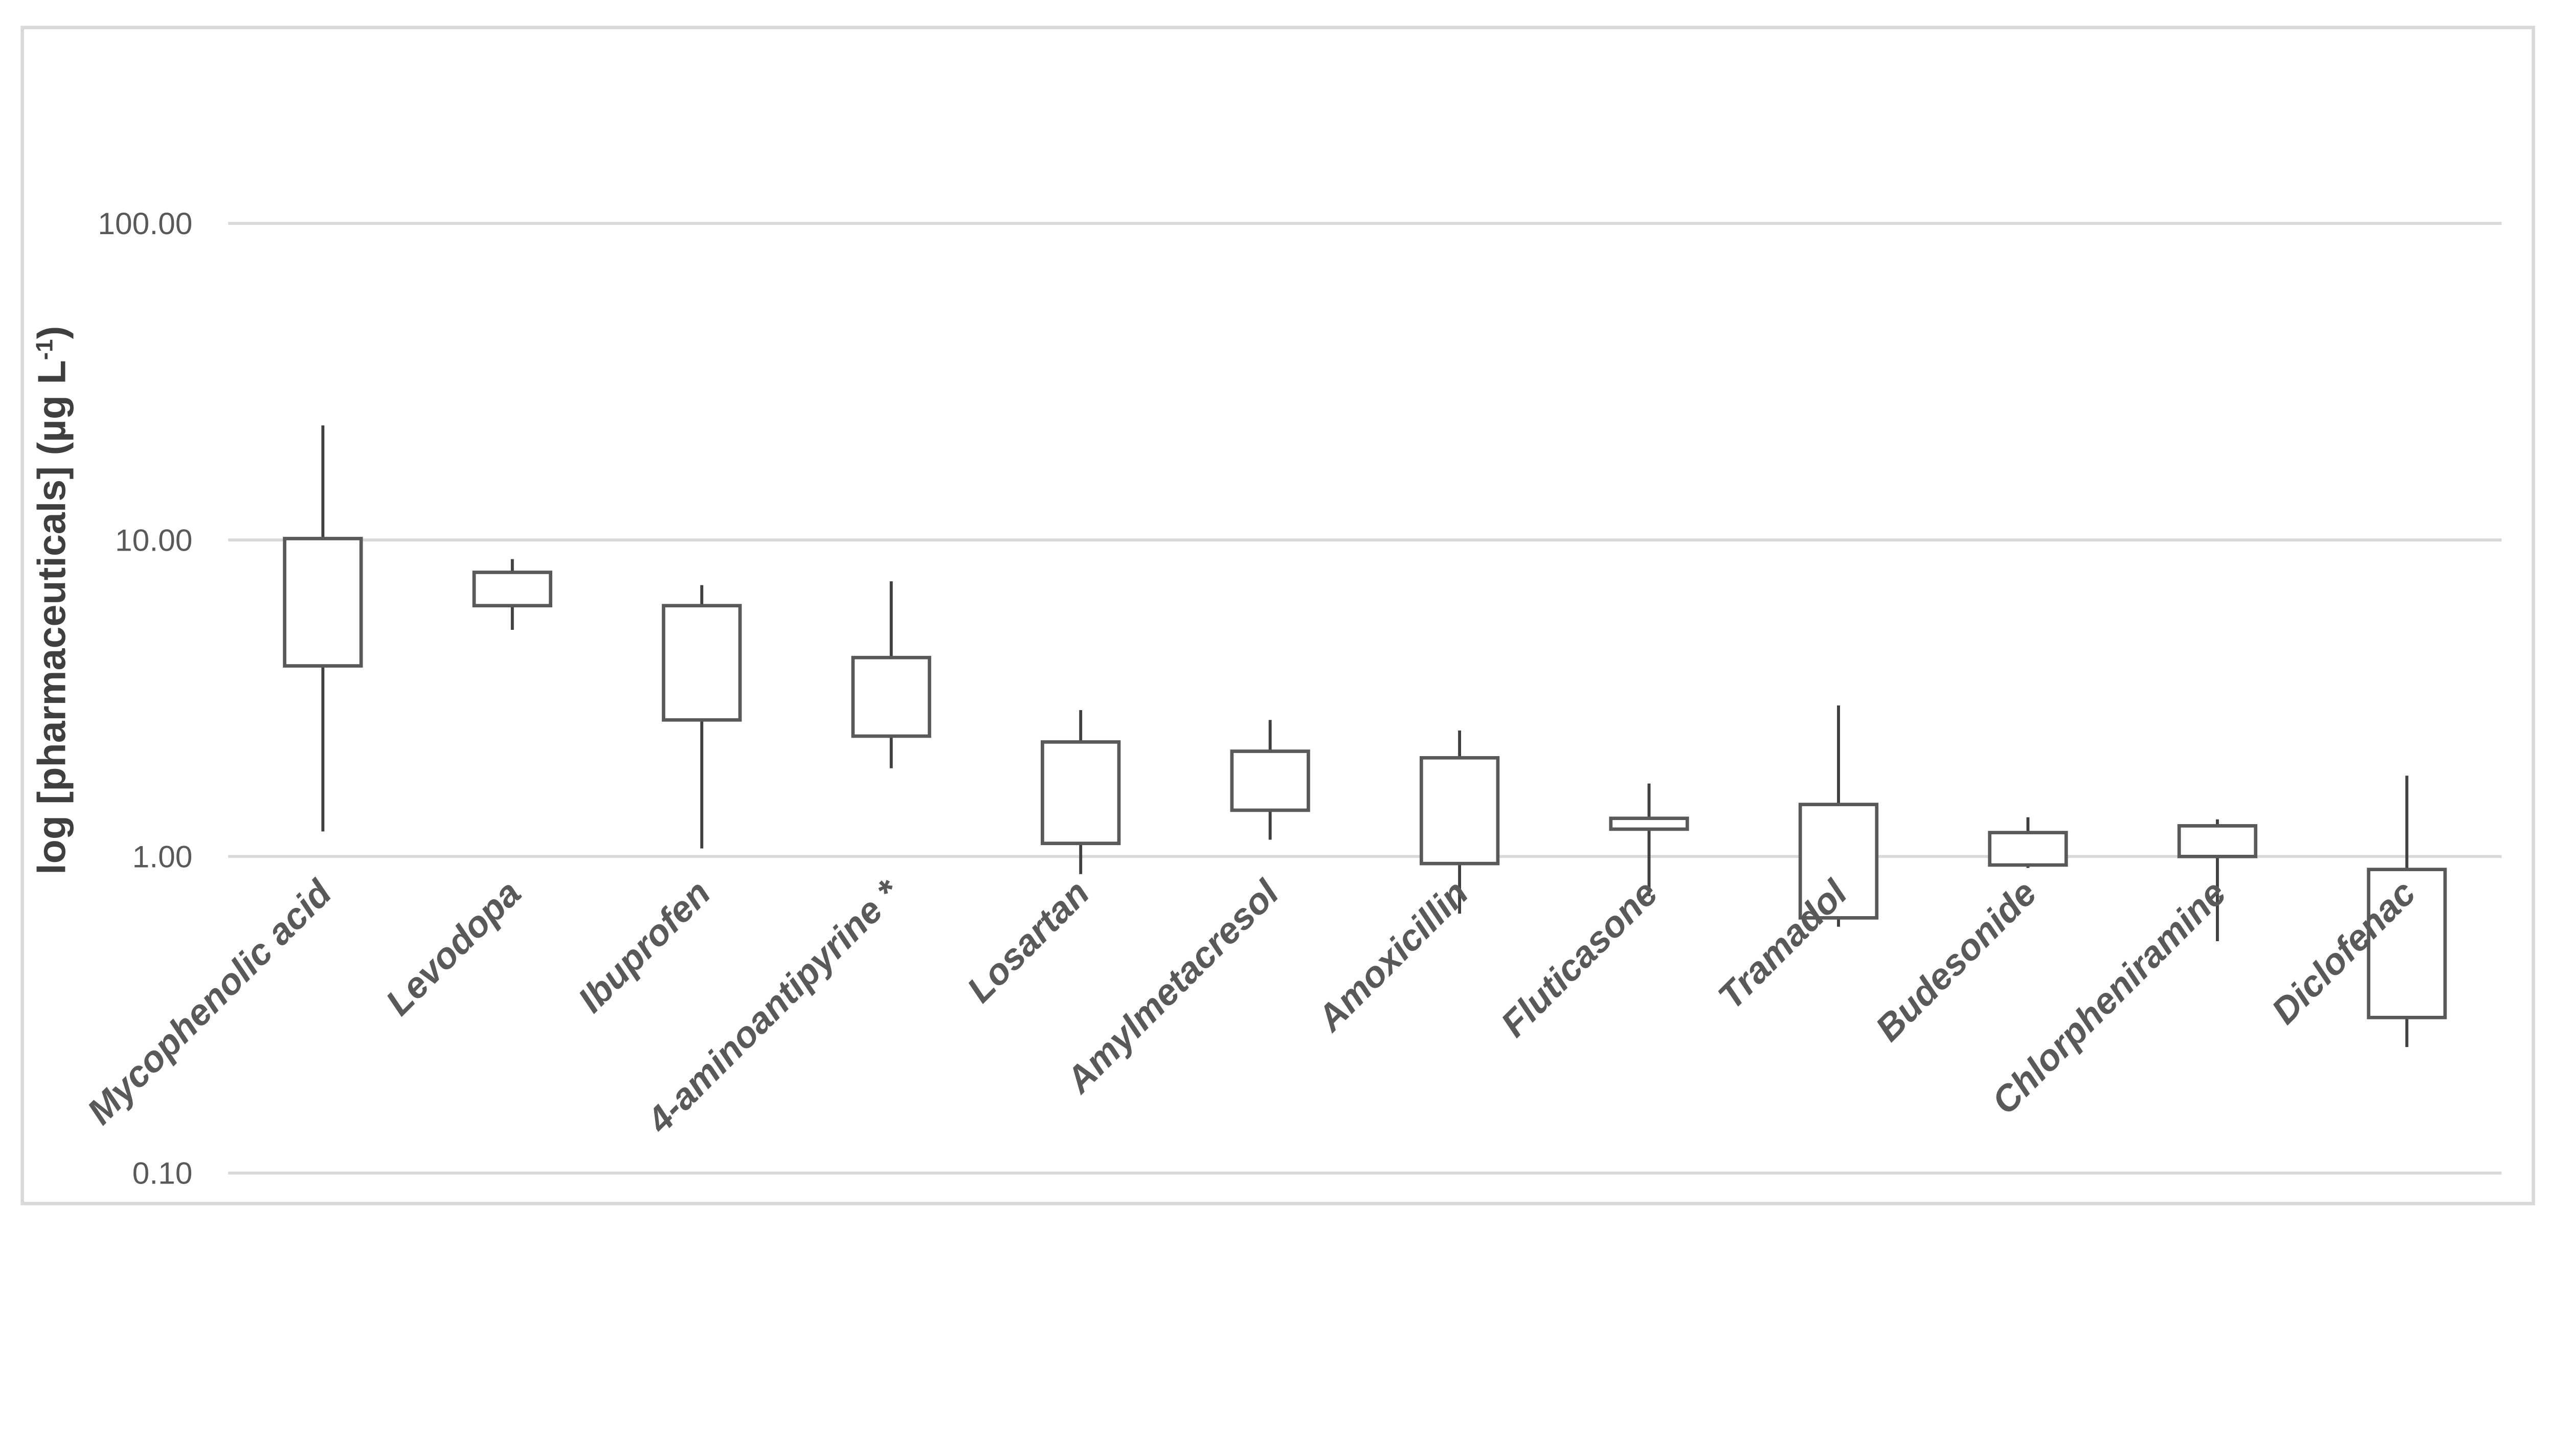  Describe the element at coordinates (1956, 961) in the screenshot. I see `category-label: Budesonide` at that location.